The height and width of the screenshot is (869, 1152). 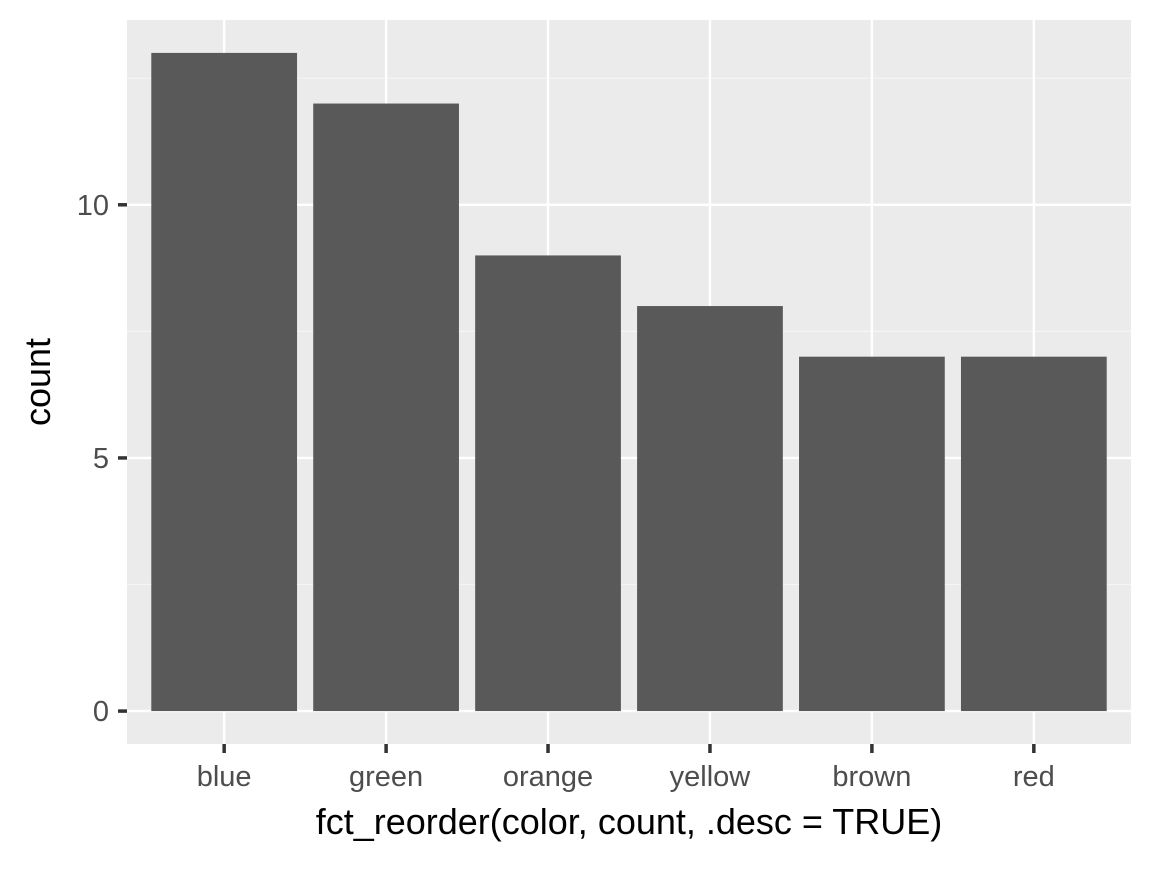 What do you see at coordinates (548, 777) in the screenshot?
I see `x-tick-label-orange: orange` at bounding box center [548, 777].